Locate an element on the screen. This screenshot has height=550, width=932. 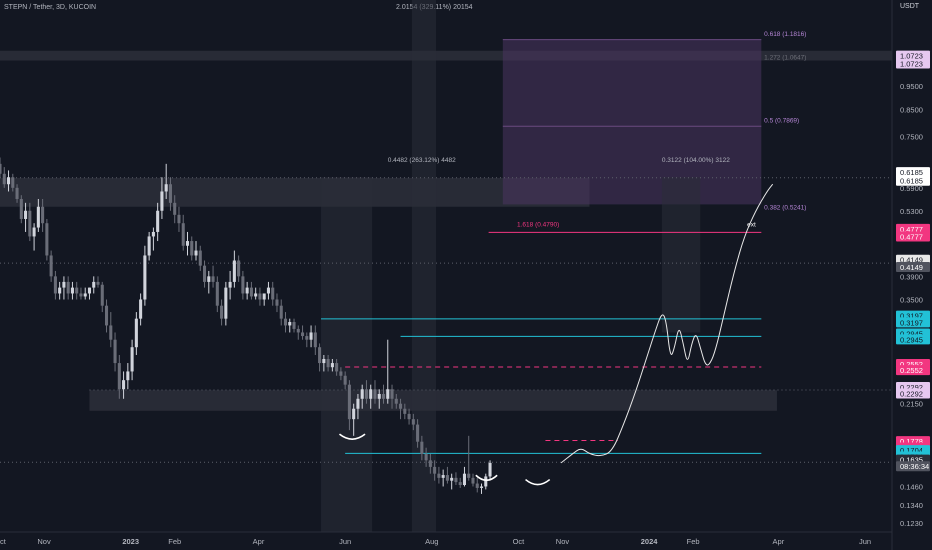
upper-resistance-zone is located at coordinates (446, 55).